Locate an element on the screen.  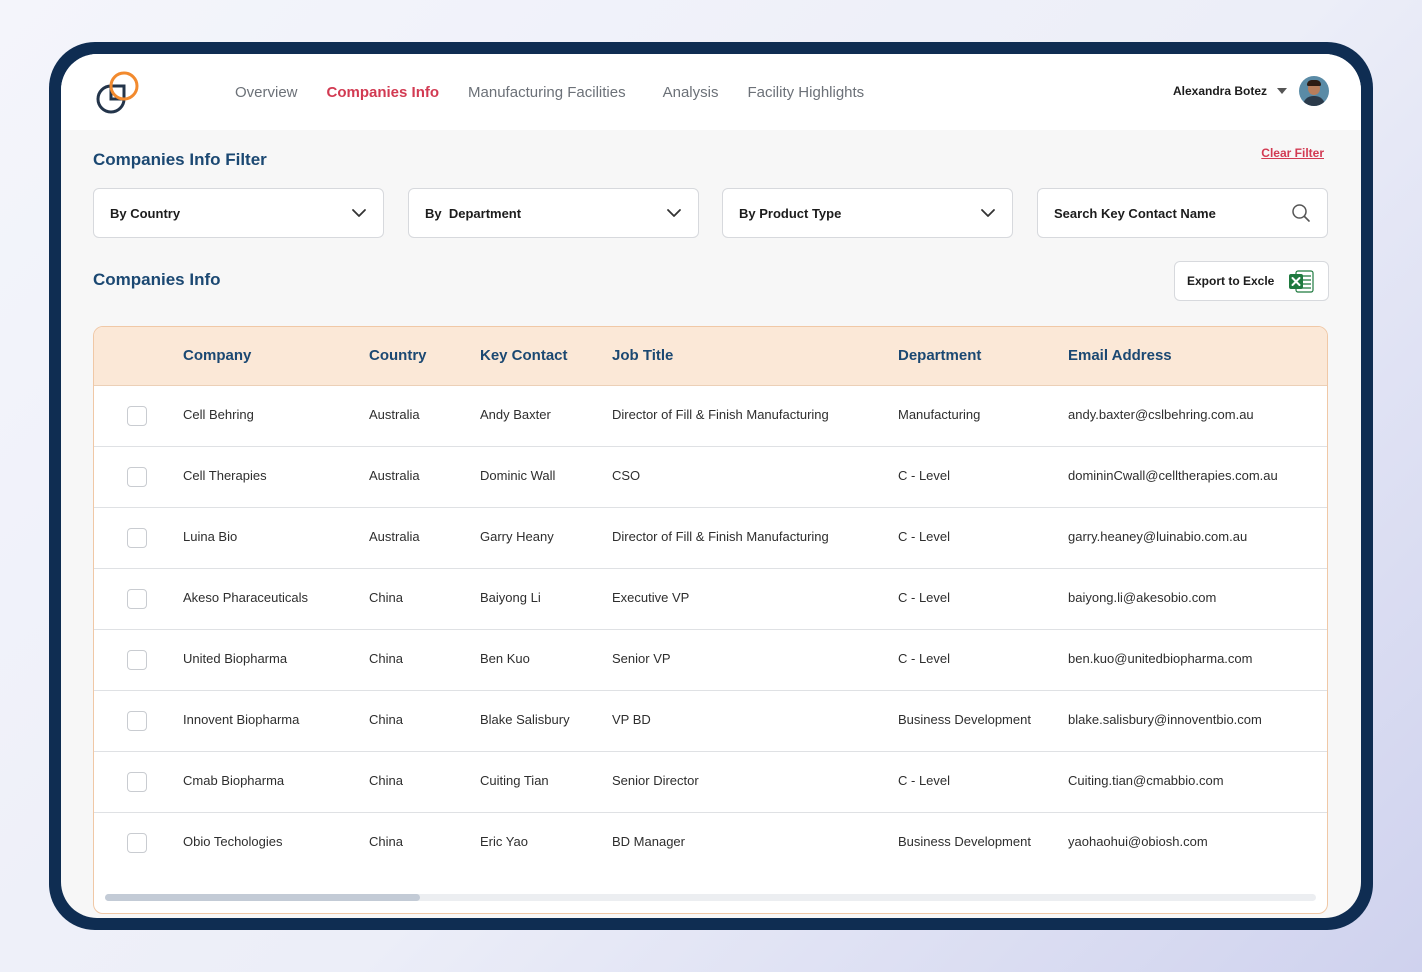
product-type-dropdown: By Product Type is located at coordinates (867, 213).